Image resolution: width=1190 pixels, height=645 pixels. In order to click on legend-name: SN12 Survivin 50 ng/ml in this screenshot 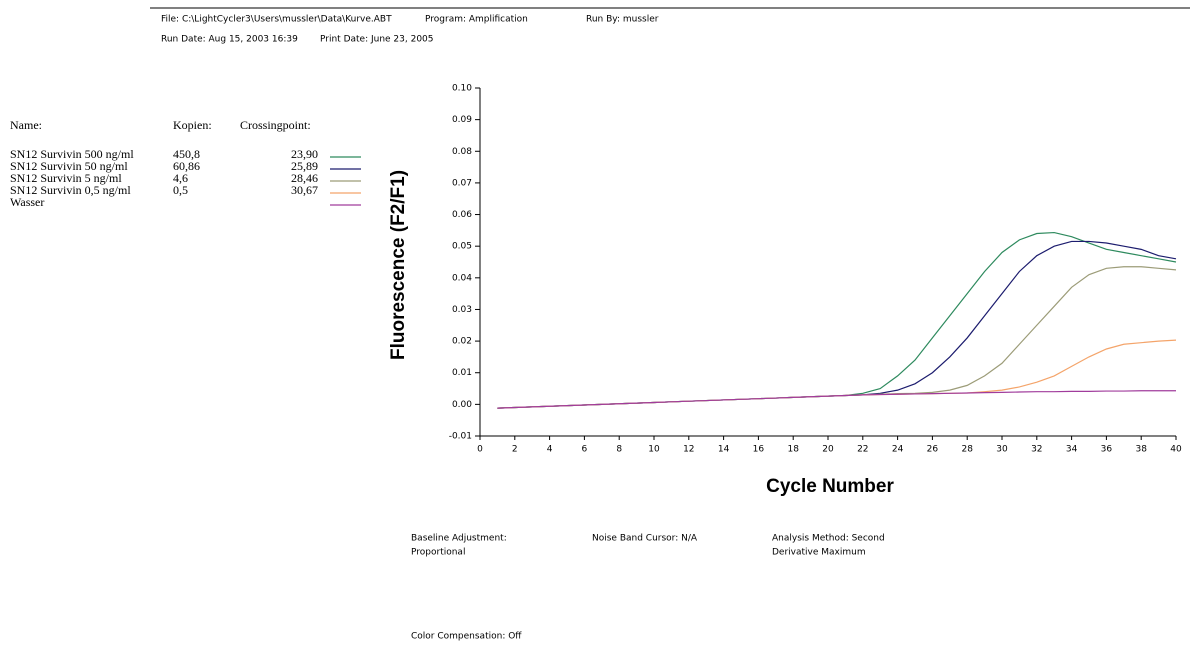, I will do `click(69, 166)`.